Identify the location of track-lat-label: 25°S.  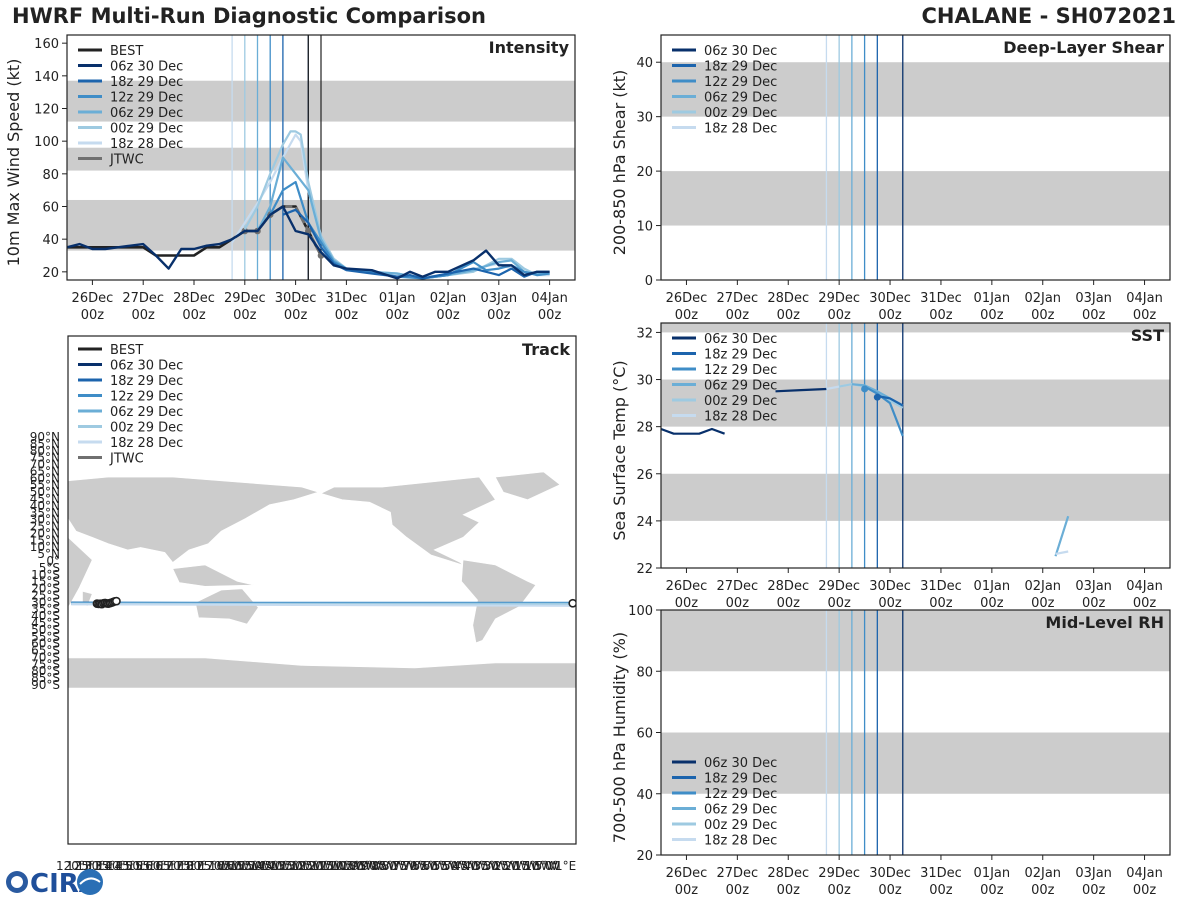
(45, 595).